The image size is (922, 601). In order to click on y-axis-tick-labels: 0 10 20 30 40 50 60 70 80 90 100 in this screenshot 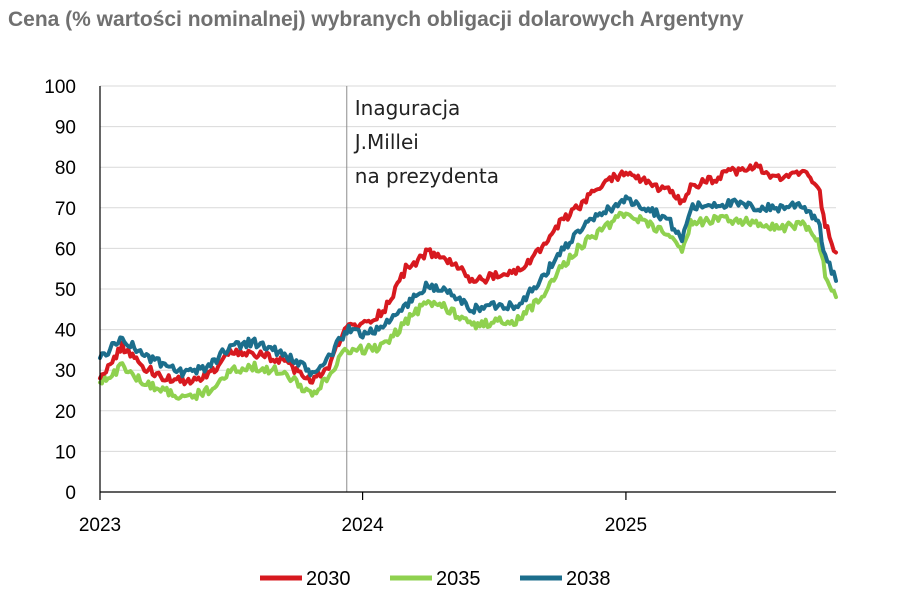, I will do `click(60, 290)`.